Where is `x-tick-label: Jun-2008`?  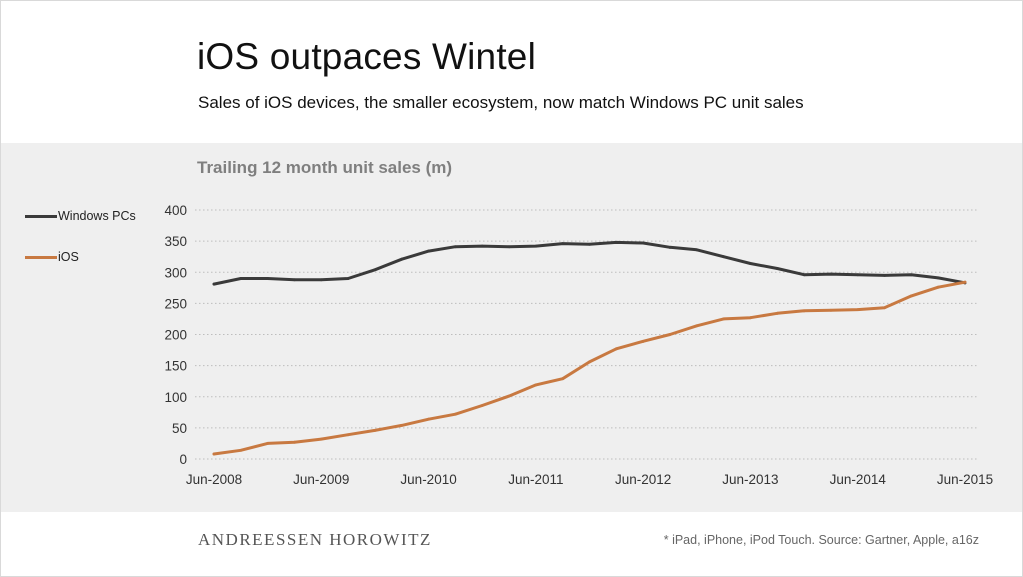
x-tick-label: Jun-2008 is located at coordinates (214, 479).